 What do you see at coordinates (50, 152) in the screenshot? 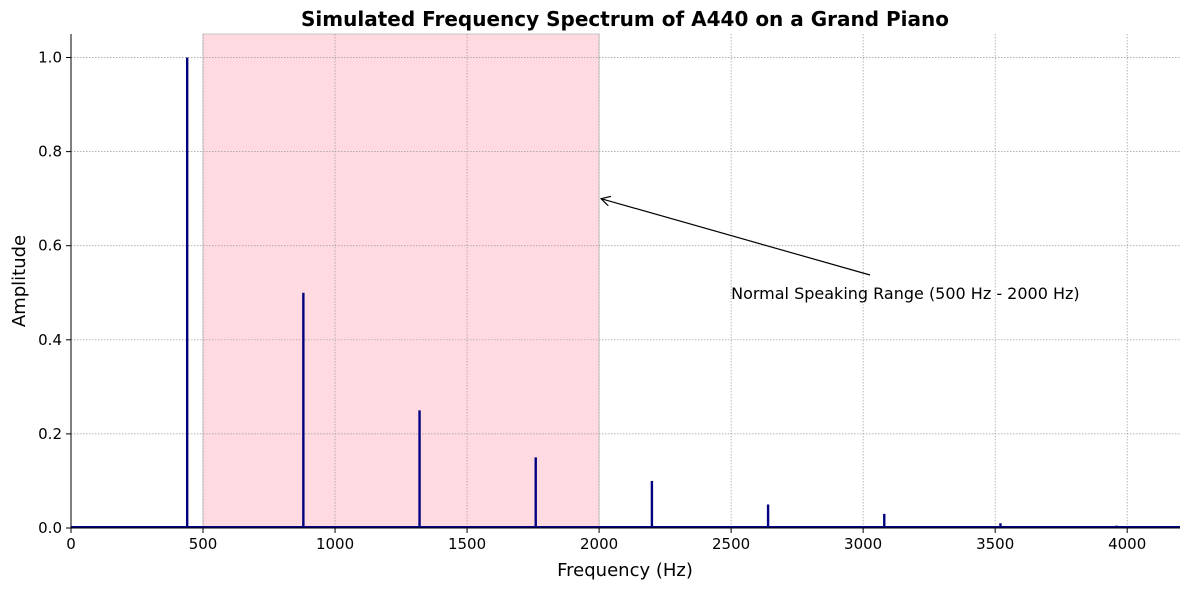
I see `y-tick-label: 0.8` at bounding box center [50, 152].